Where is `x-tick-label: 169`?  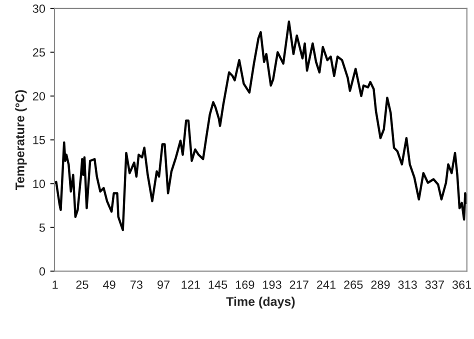
x-tick-label: 169 is located at coordinates (245, 284).